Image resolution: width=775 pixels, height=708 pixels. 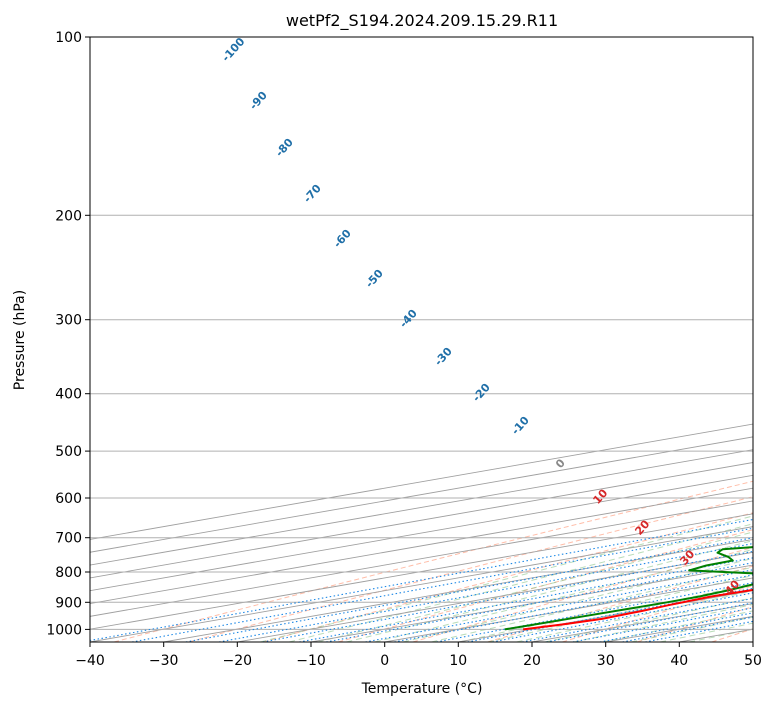 What do you see at coordinates (422, 21) in the screenshot?
I see `chart-title: wetPf2_S194.2024.209.15.29.R11` at bounding box center [422, 21].